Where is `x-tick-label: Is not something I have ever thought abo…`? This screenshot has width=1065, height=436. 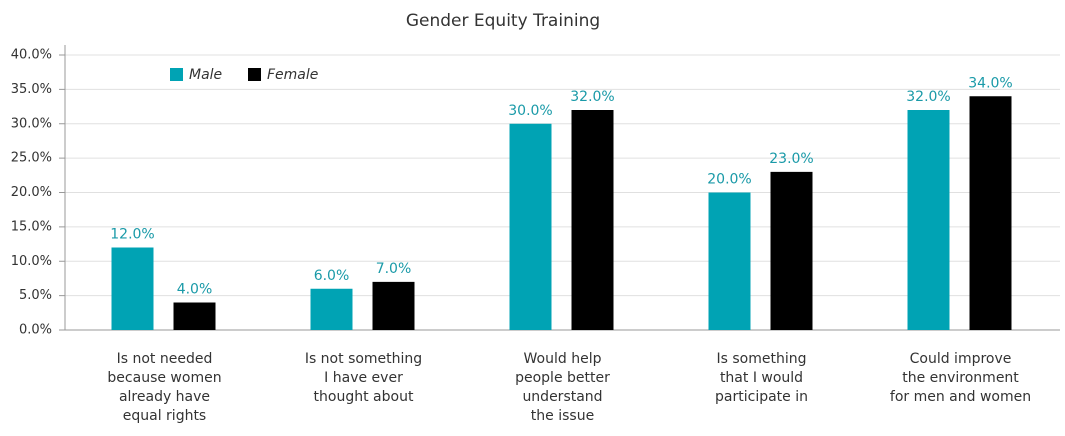 x-tick-label: Is not something I have ever thought abo… is located at coordinates (363, 378).